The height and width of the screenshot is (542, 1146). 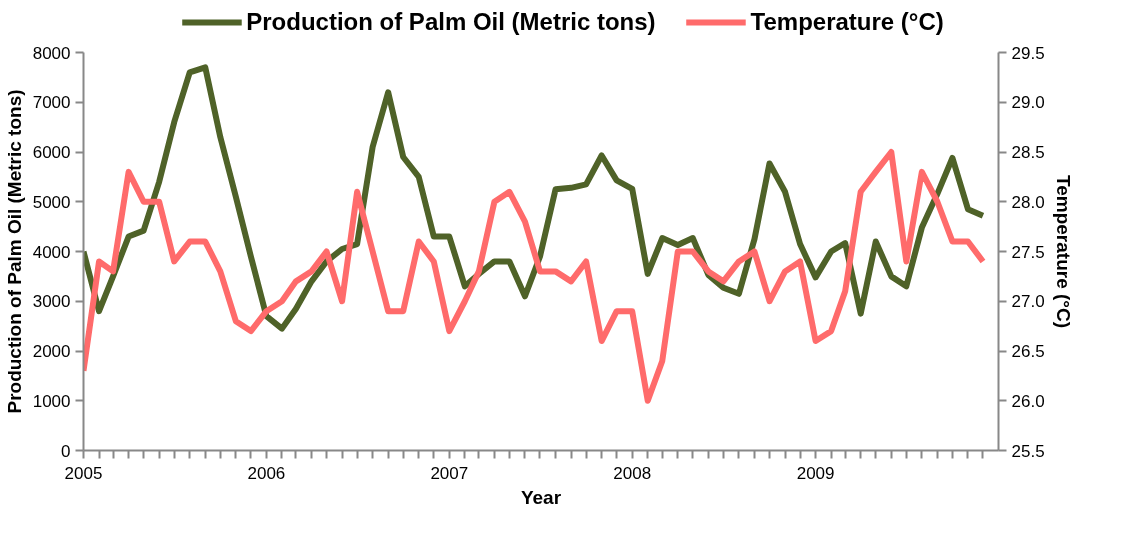 I want to click on y-tick-label: 2000, so click(x=51, y=351).